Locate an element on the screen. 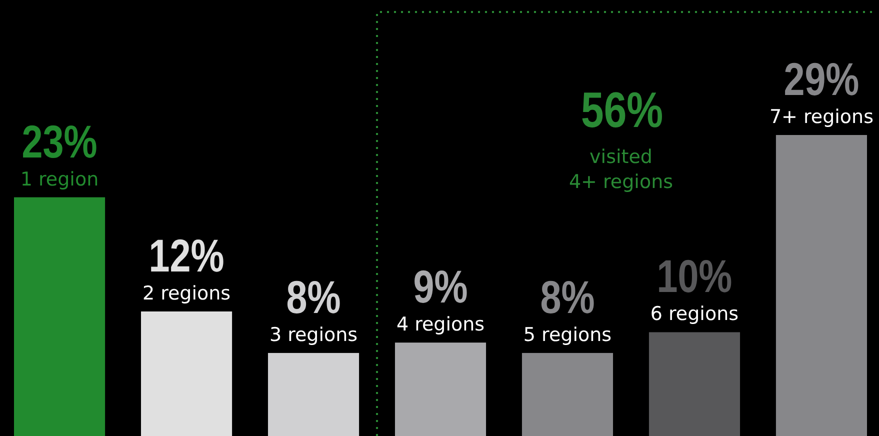 This screenshot has height=436, width=879. x-tick-label: 1 region is located at coordinates (59, 179).